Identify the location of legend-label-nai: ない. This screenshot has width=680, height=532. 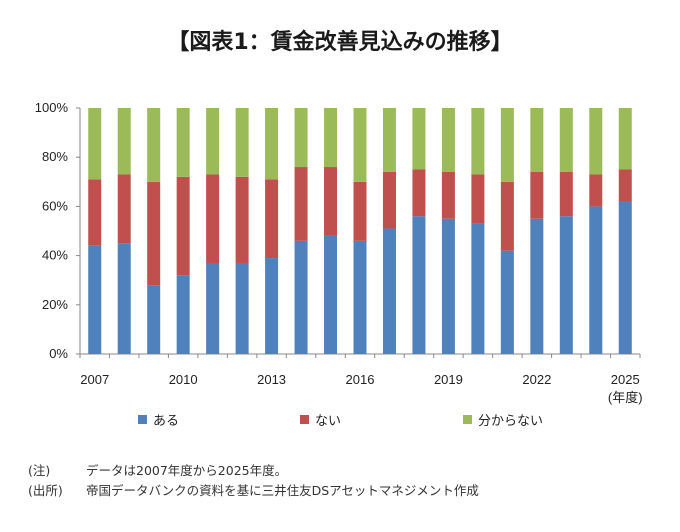
(328, 421).